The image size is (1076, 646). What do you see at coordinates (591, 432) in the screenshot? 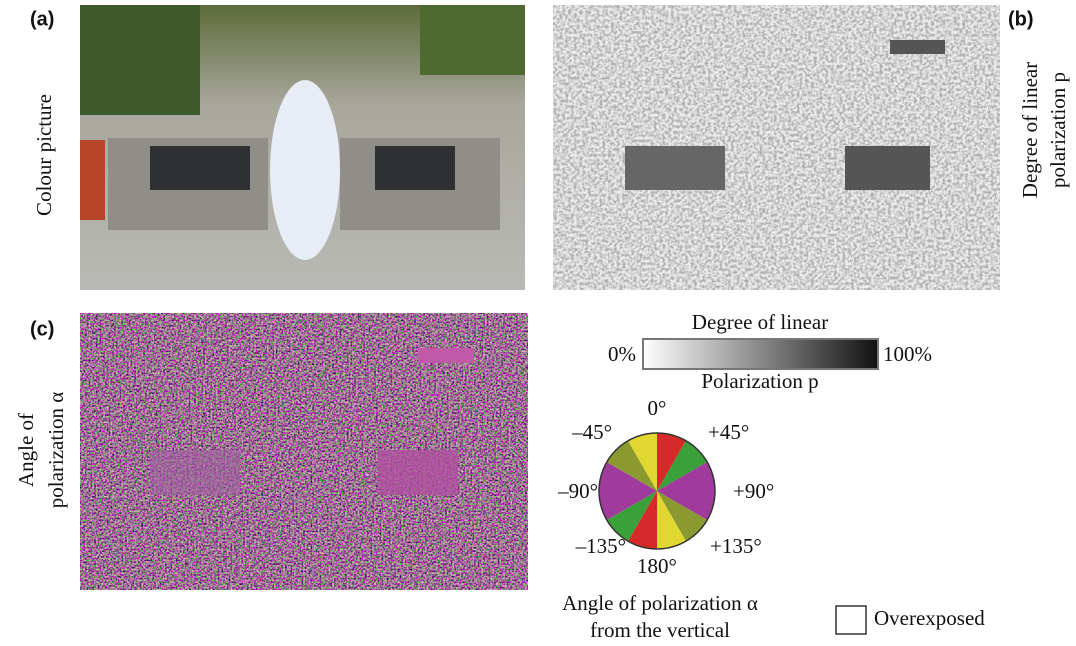
I see `angle-label: –45°` at bounding box center [591, 432].